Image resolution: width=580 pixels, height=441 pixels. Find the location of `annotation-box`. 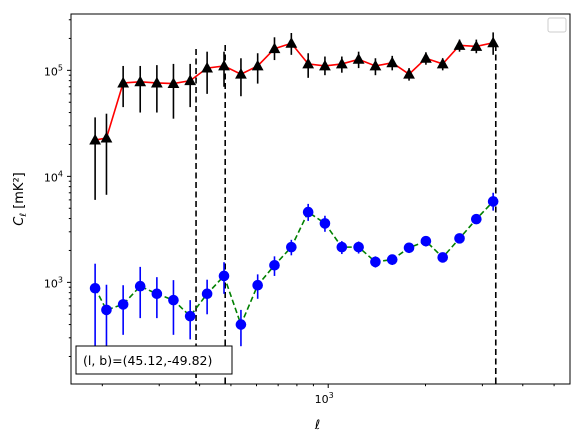

annotation-box is located at coordinates (154, 360).